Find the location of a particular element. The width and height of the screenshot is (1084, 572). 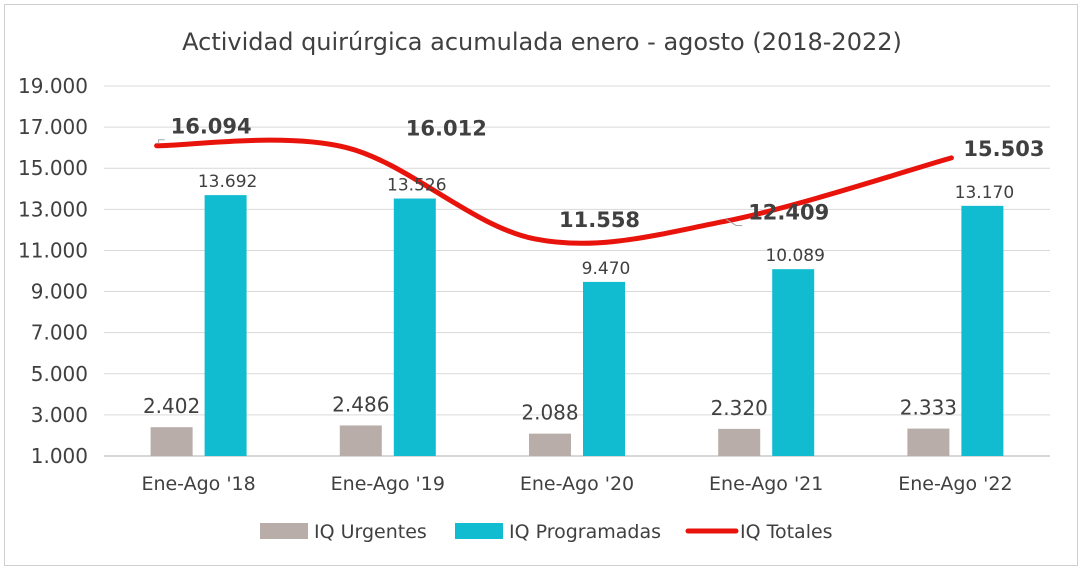

data-label-urgentes: 2.320 is located at coordinates (739, 408).